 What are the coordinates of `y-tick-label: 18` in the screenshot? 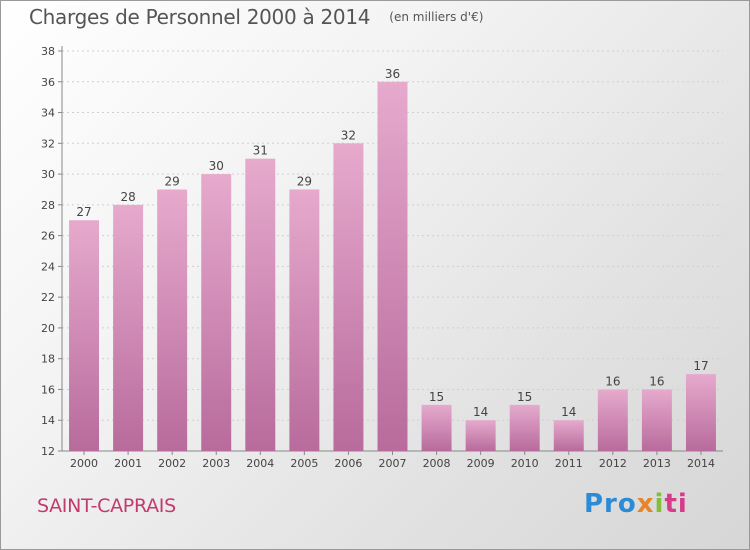 It's located at (48, 359).